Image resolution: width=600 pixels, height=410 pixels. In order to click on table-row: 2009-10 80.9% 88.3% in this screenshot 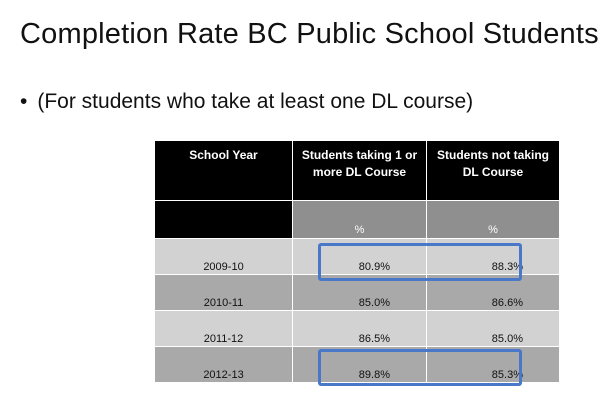, I will do `click(357, 256)`.